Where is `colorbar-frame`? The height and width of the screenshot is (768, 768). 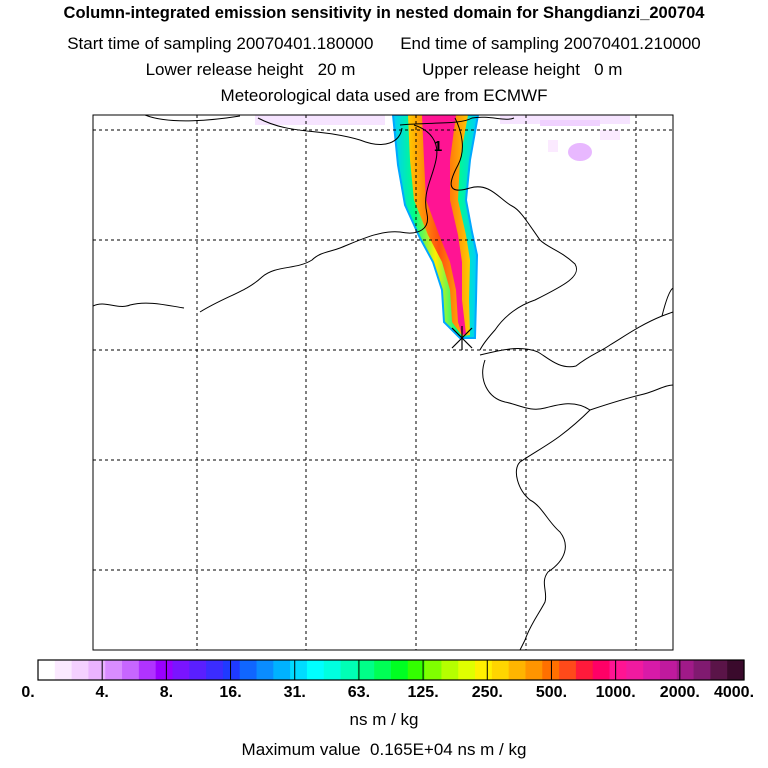
colorbar-frame is located at coordinates (391, 670).